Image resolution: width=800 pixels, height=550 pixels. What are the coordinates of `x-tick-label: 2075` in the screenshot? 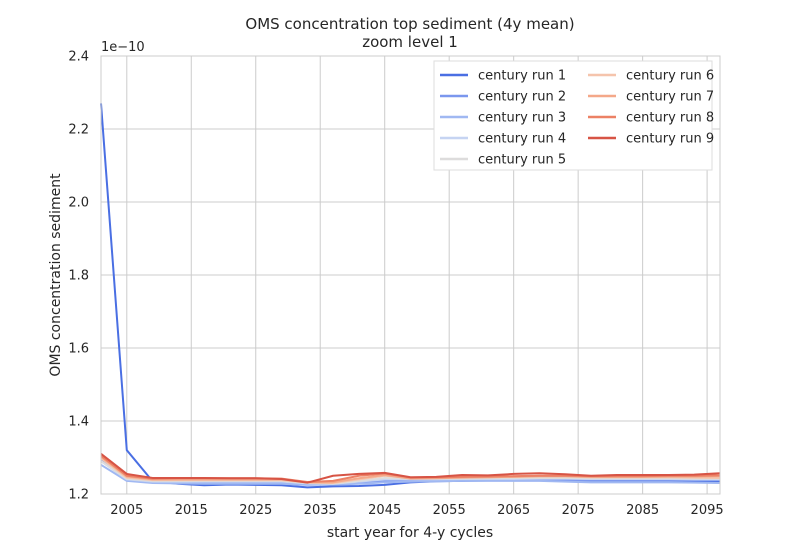 It's located at (578, 510).